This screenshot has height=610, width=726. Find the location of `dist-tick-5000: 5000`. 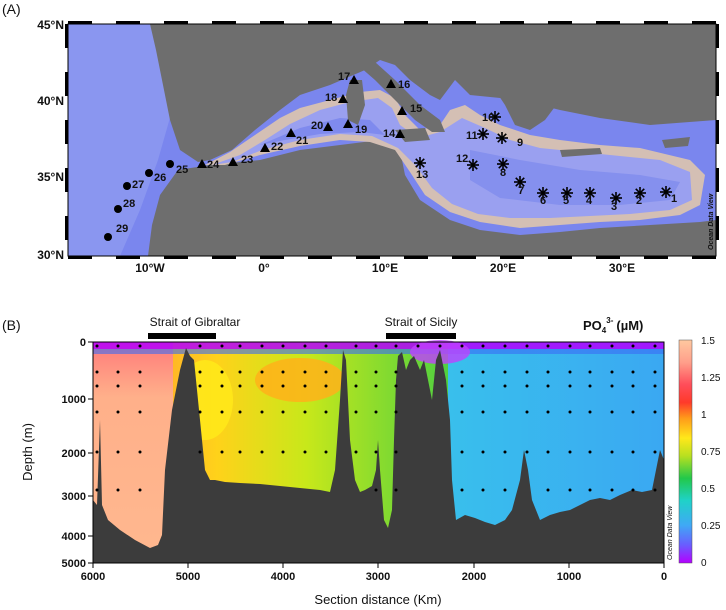

dist-tick-5000: 5000 is located at coordinates (188, 577).